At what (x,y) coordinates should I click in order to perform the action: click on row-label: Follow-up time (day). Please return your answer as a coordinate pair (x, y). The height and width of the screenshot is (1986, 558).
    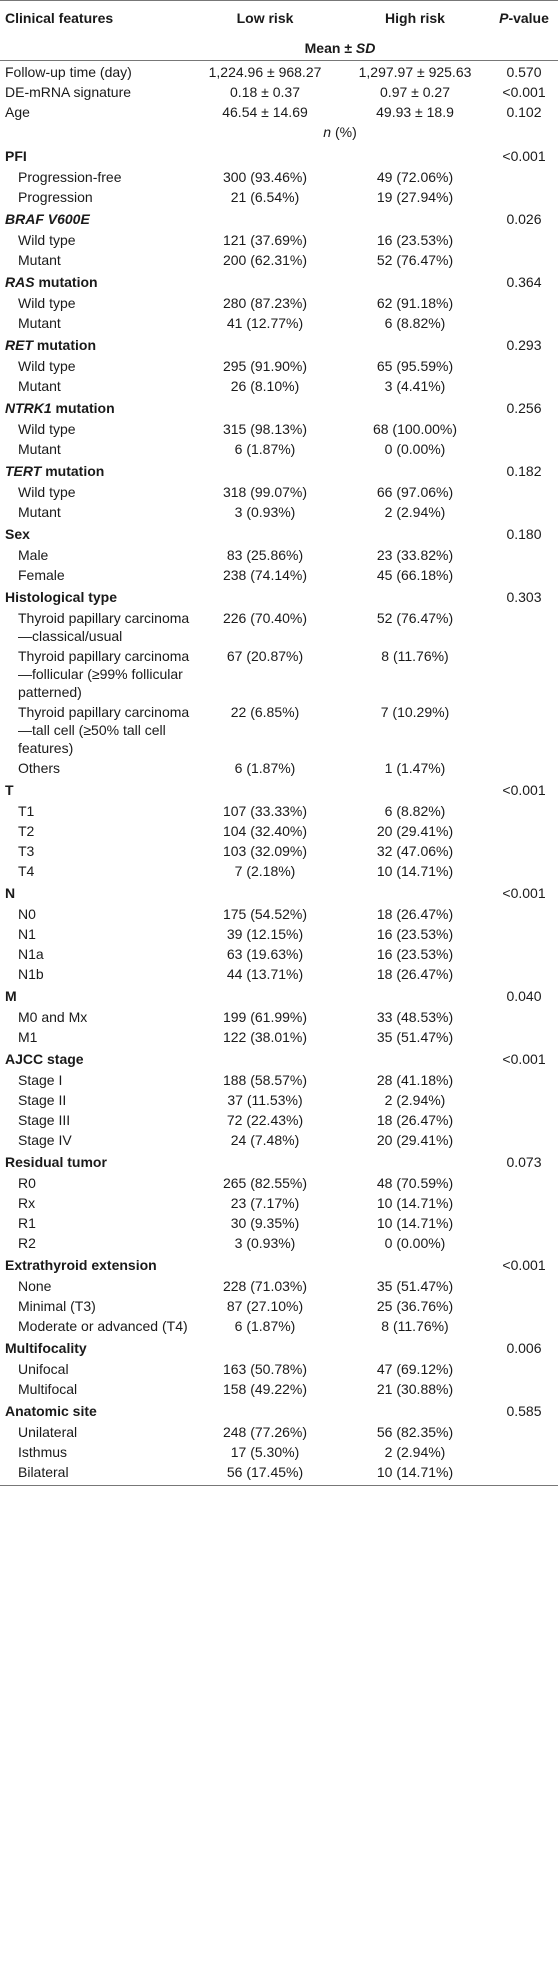
    Looking at the image, I should click on (68, 72).